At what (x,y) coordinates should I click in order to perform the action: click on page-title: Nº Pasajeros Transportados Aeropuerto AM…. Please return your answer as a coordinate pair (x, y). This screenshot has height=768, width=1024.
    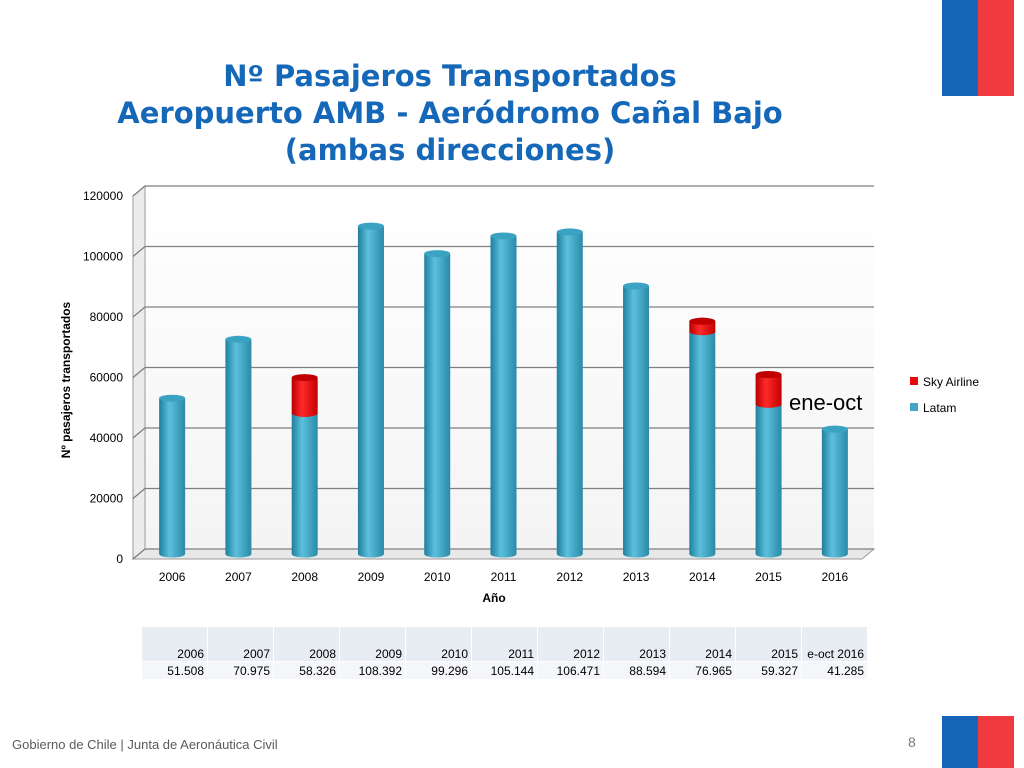
    Looking at the image, I should click on (450, 113).